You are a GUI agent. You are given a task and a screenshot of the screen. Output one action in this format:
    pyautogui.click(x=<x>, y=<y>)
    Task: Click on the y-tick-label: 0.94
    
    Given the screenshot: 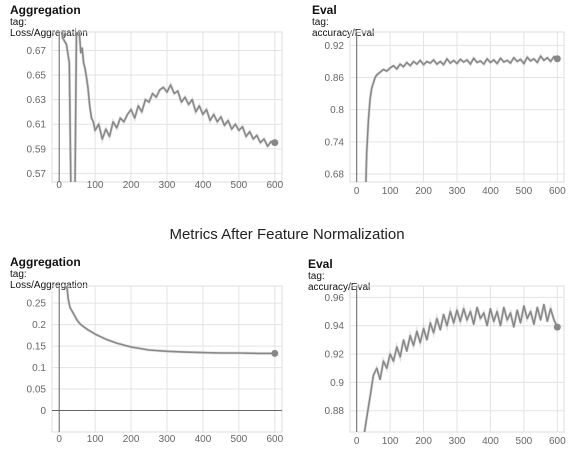 What is the action you would take?
    pyautogui.click(x=335, y=326)
    